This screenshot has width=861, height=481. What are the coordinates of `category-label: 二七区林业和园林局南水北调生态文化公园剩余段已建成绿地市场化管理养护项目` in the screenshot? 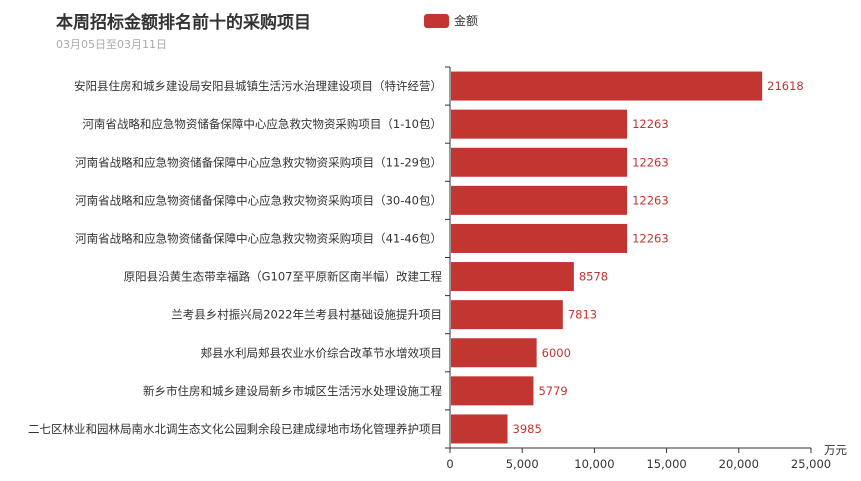 It's located at (235, 429).